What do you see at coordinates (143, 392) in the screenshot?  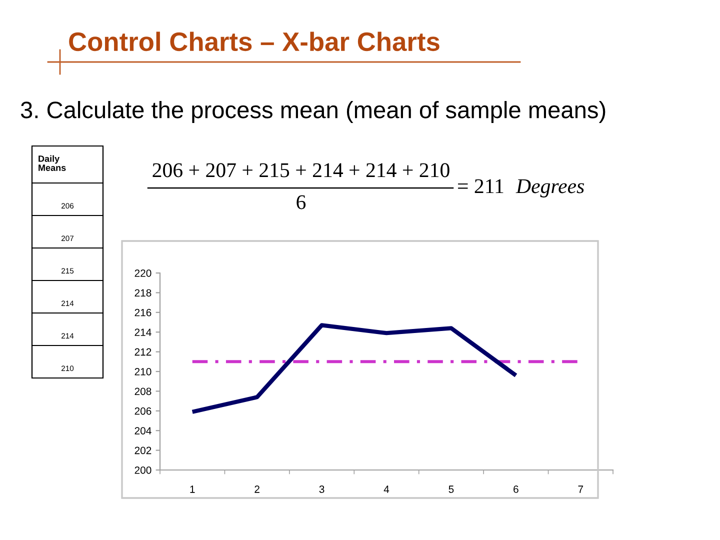 I see `y-tick-label: 208` at bounding box center [143, 392].